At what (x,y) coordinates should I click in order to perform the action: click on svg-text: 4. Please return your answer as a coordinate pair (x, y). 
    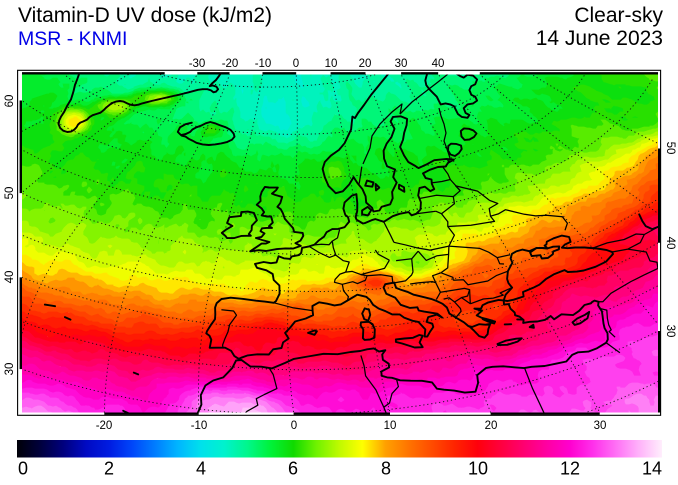
    Looking at the image, I should click on (201, 469).